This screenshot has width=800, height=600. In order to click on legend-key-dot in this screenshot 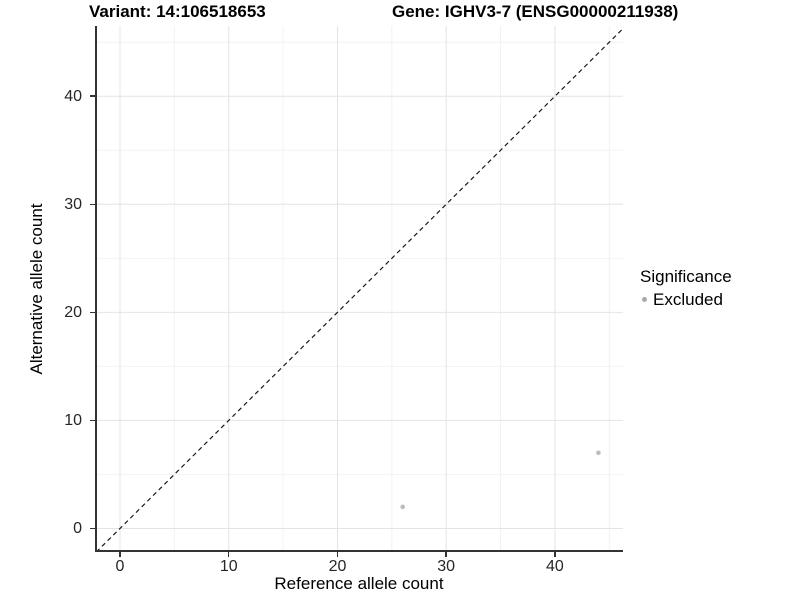, I will do `click(644, 299)`.